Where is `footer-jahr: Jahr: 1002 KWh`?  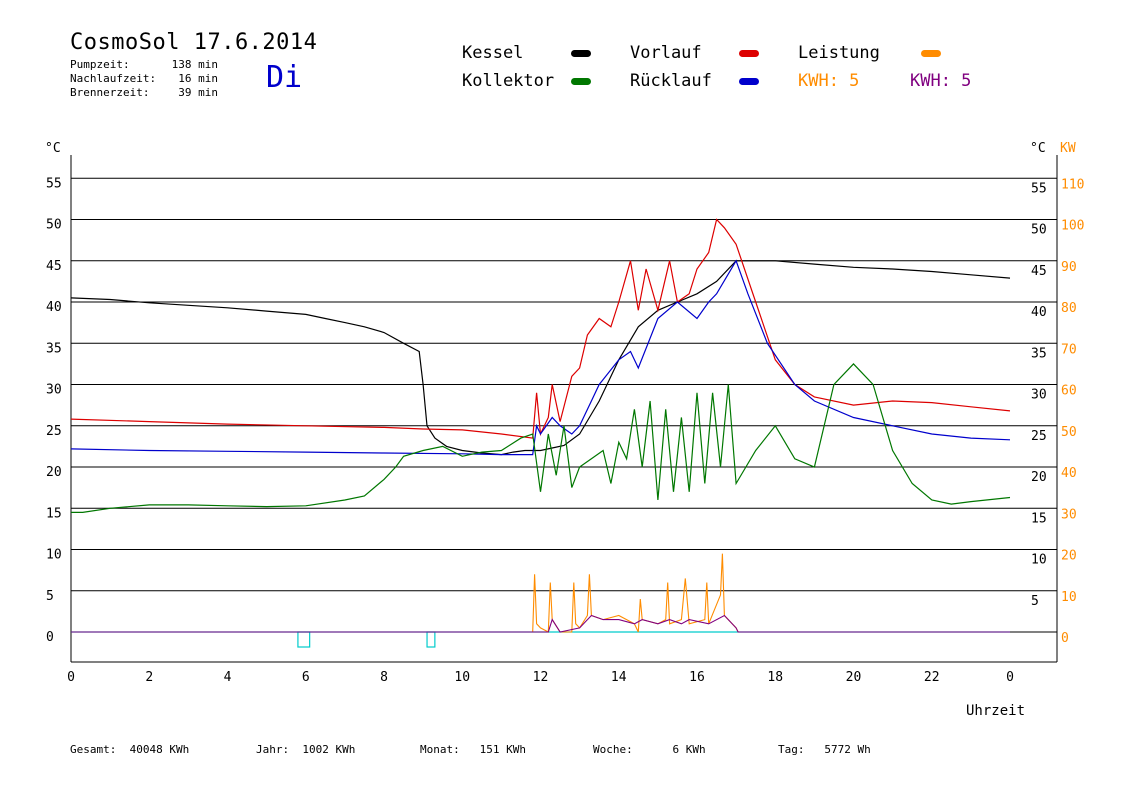 footer-jahr: Jahr: 1002 KWh is located at coordinates (306, 749).